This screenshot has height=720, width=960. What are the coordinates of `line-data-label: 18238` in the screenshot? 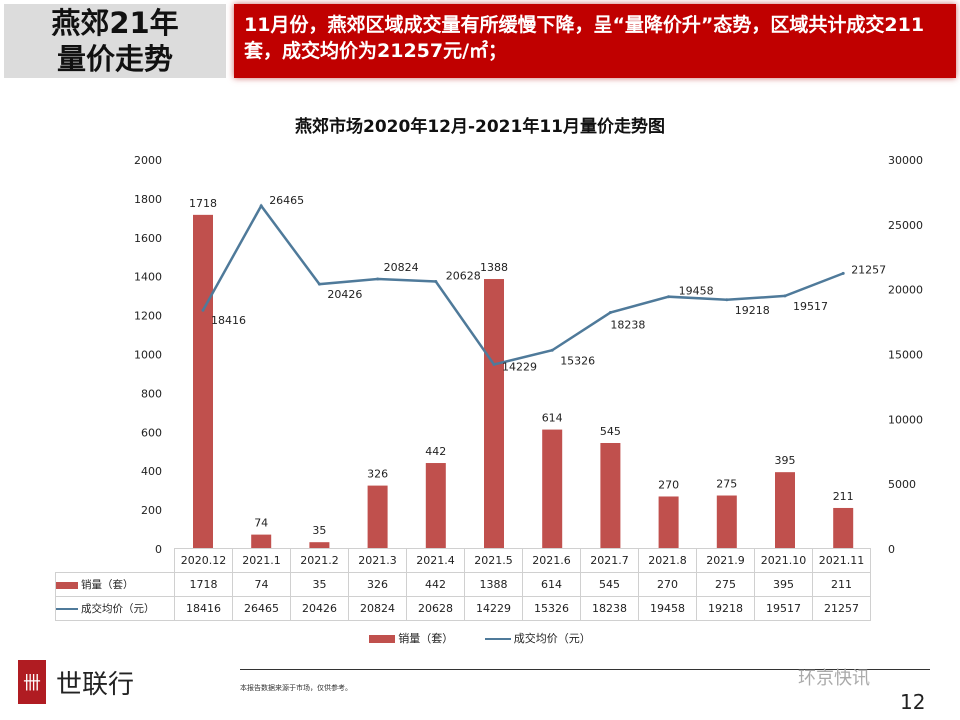 It's located at (627, 325).